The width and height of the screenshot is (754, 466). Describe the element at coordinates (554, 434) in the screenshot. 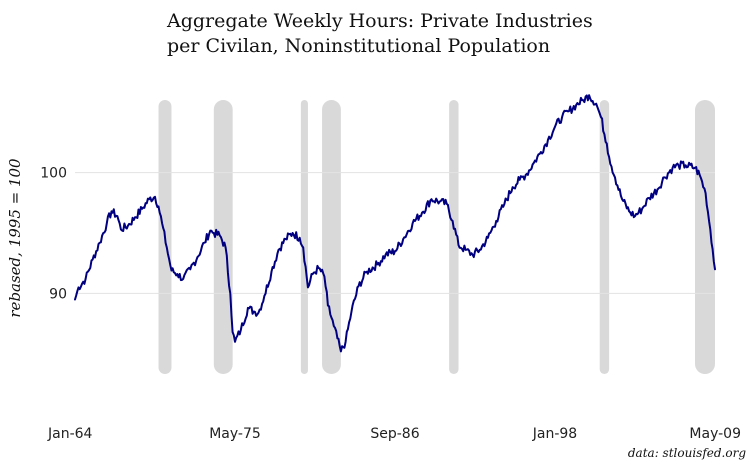

I see `x-tick-label: Jan-98` at that location.